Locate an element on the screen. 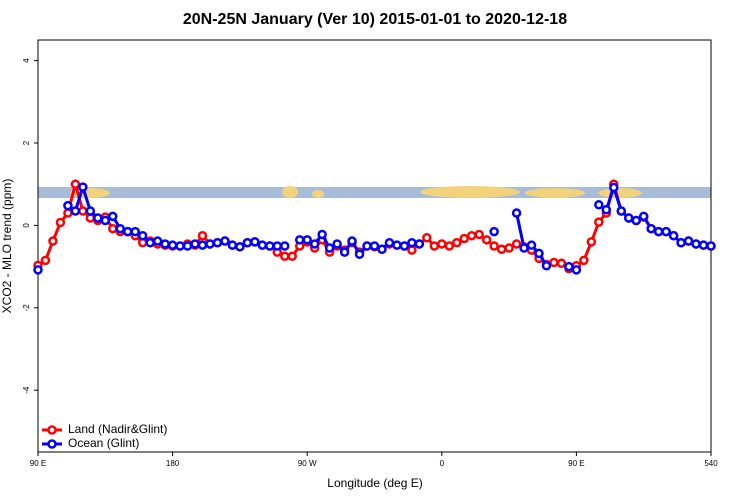 Image resolution: width=750 pixels, height=500 pixels. series-line is located at coordinates (531, 239).